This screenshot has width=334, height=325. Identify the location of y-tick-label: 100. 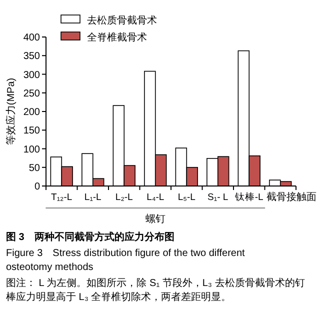
(31, 150).